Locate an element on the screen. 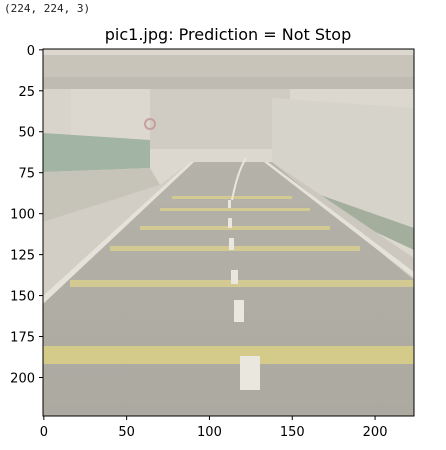  y-tick-label: 200 is located at coordinates (22, 378).